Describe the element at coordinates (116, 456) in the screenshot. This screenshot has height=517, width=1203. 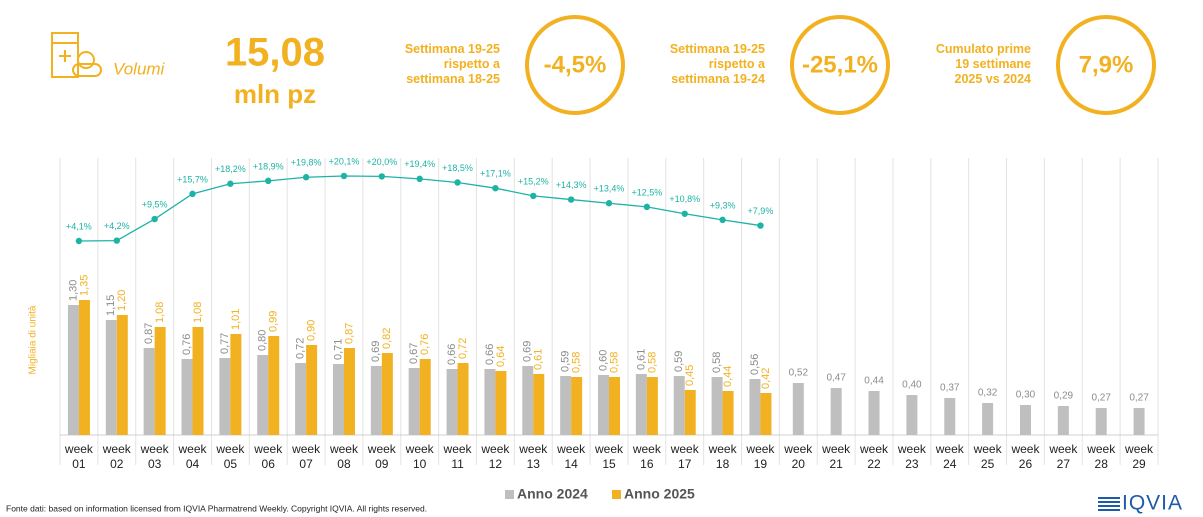
I see `x-tick-label: week 02` at that location.